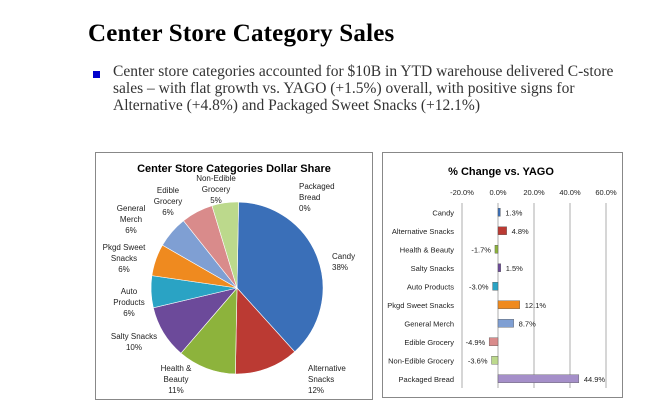 This screenshot has height=417, width=650. I want to click on data-label: -3.6%, so click(478, 360).